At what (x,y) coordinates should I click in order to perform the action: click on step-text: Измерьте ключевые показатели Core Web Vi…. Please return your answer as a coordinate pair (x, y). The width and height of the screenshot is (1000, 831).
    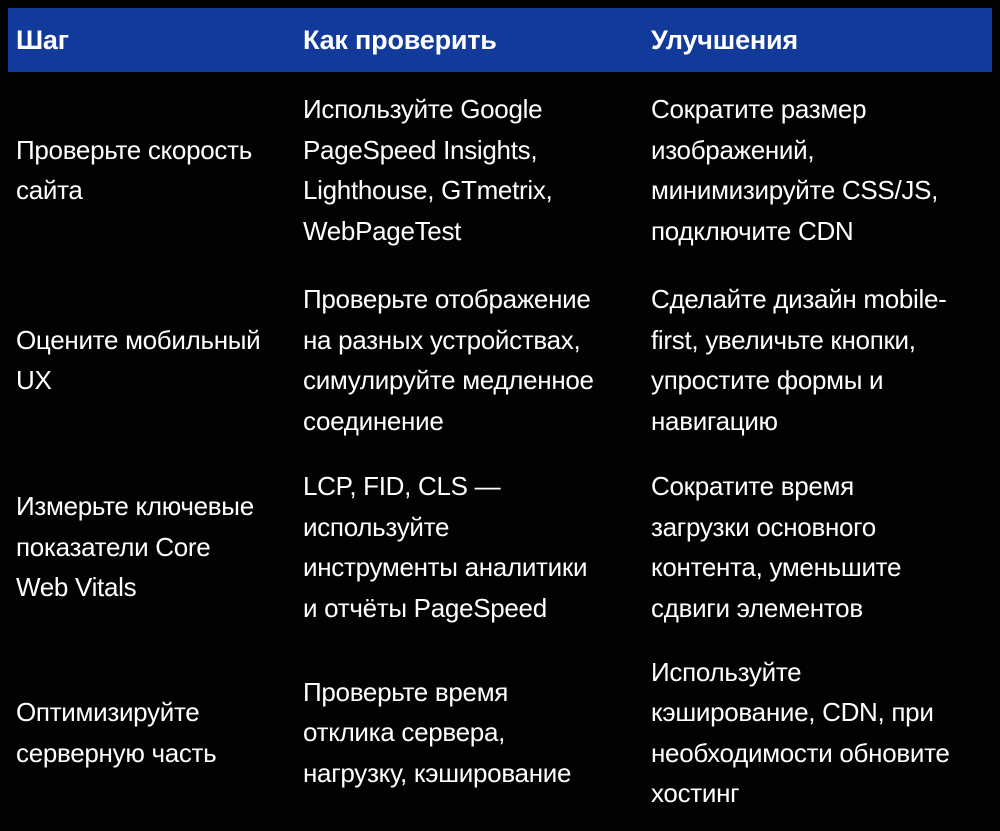
    Looking at the image, I should click on (135, 547).